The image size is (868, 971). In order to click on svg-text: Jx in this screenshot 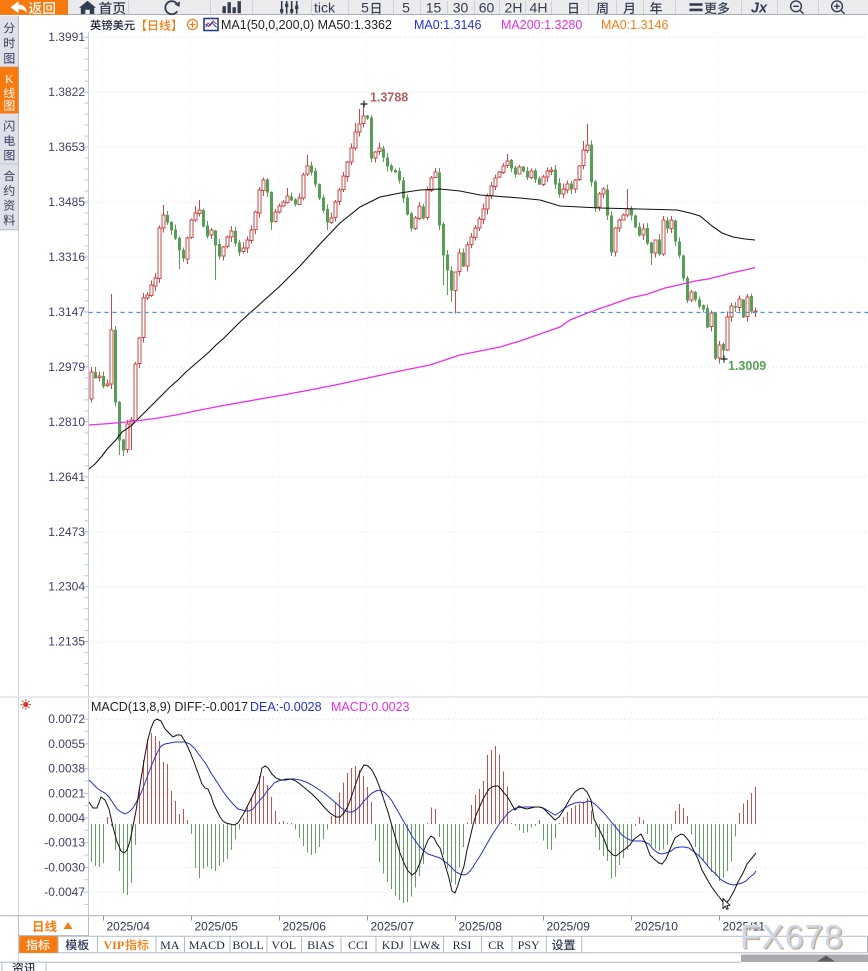, I will do `click(759, 9)`.